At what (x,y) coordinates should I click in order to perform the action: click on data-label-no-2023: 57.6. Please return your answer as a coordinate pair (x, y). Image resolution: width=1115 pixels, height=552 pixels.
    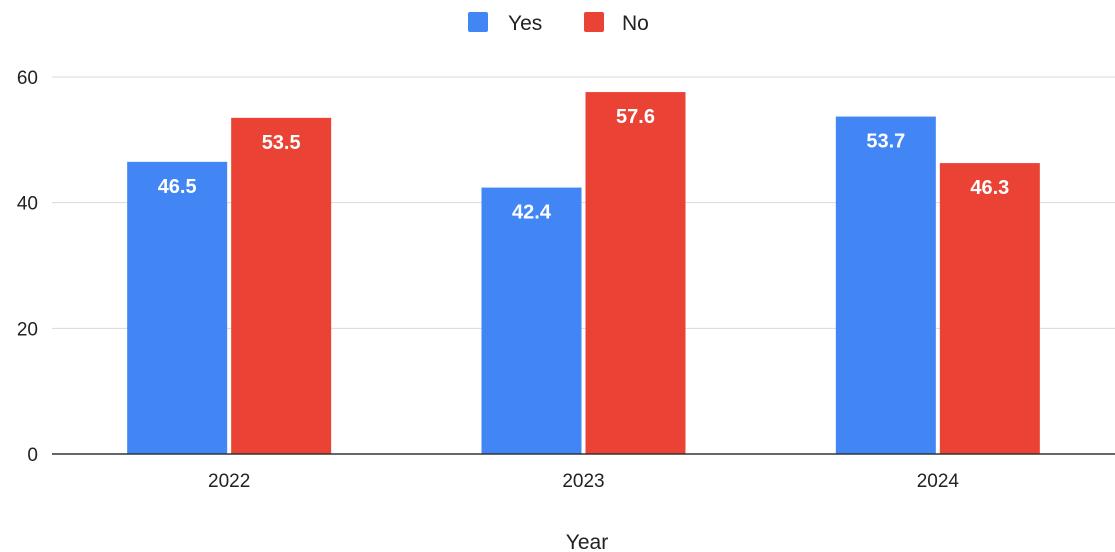
    Looking at the image, I should click on (635, 117).